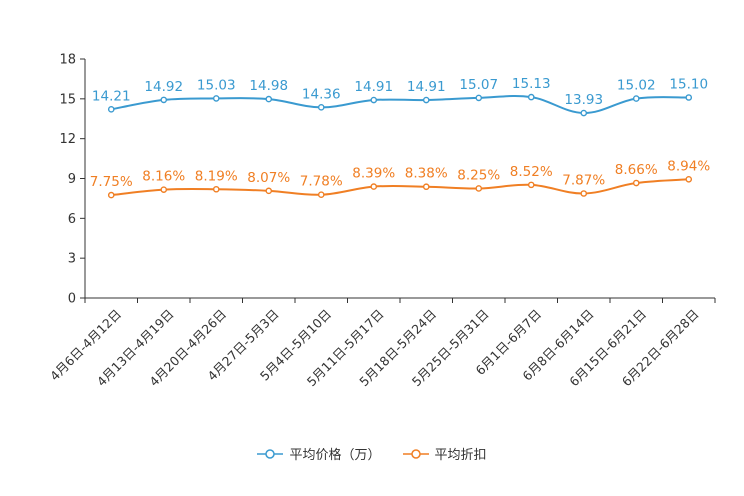 The height and width of the screenshot is (496, 744). Describe the element at coordinates (216, 85) in the screenshot. I see `price-data-label: 15.03` at that location.